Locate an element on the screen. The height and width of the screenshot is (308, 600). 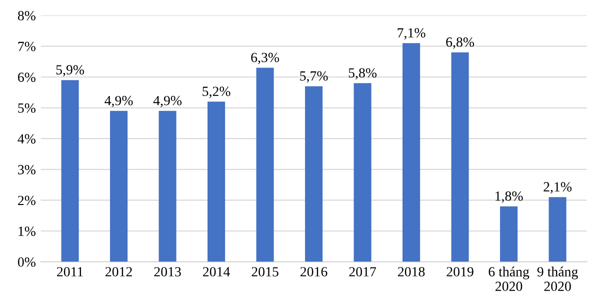
y-tick-label: 4% is located at coordinates (27, 139).